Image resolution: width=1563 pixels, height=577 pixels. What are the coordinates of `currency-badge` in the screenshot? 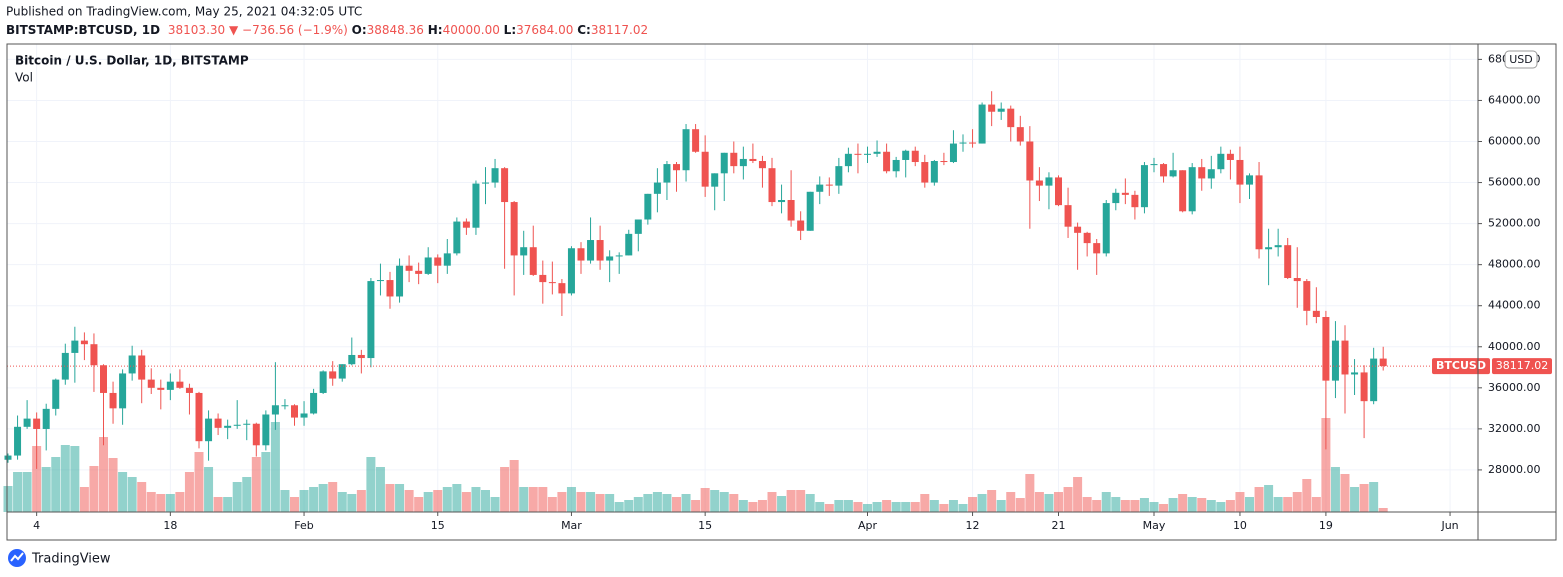 It's located at (1521, 59).